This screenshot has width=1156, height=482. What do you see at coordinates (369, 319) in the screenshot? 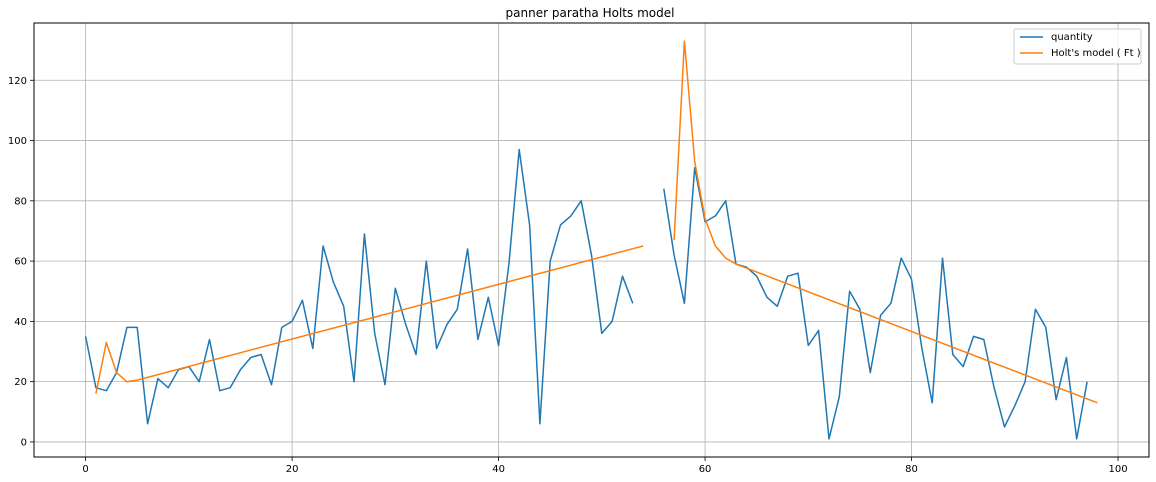
I see `series-holts-model-line` at bounding box center [369, 319].